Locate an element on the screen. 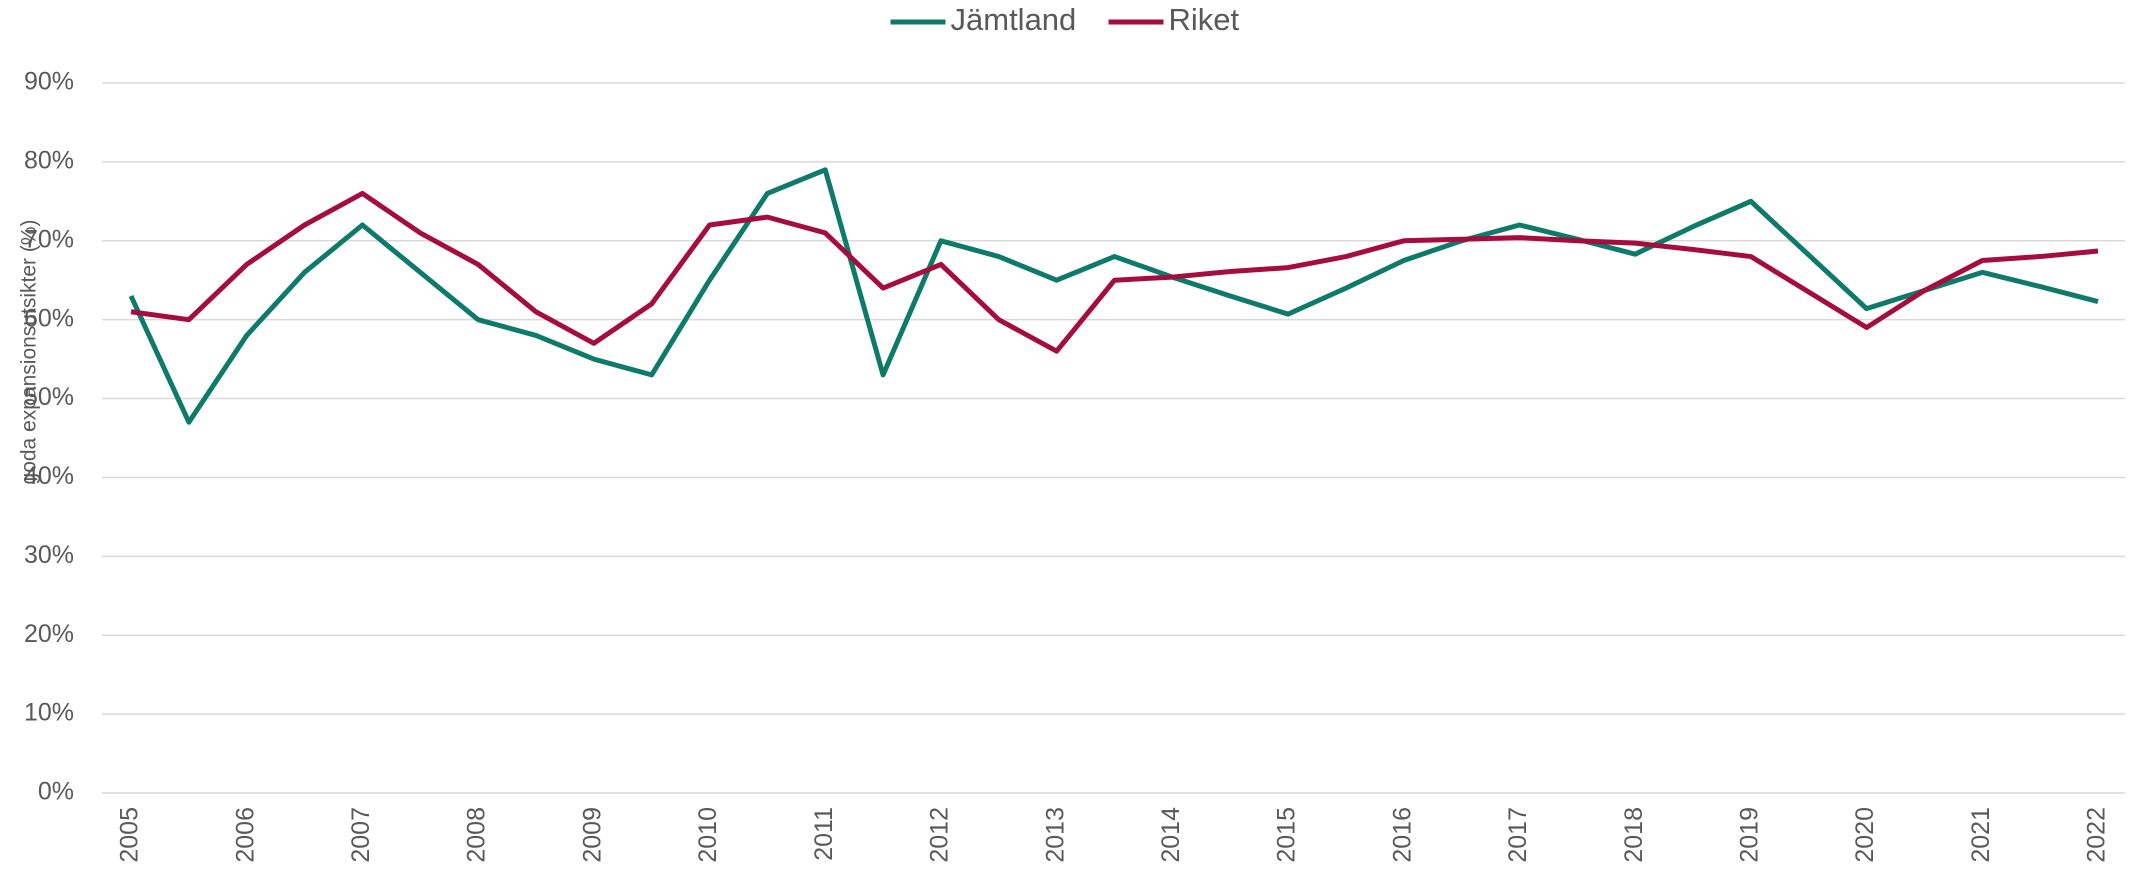  y-tick-label: 30% is located at coordinates (49, 555).